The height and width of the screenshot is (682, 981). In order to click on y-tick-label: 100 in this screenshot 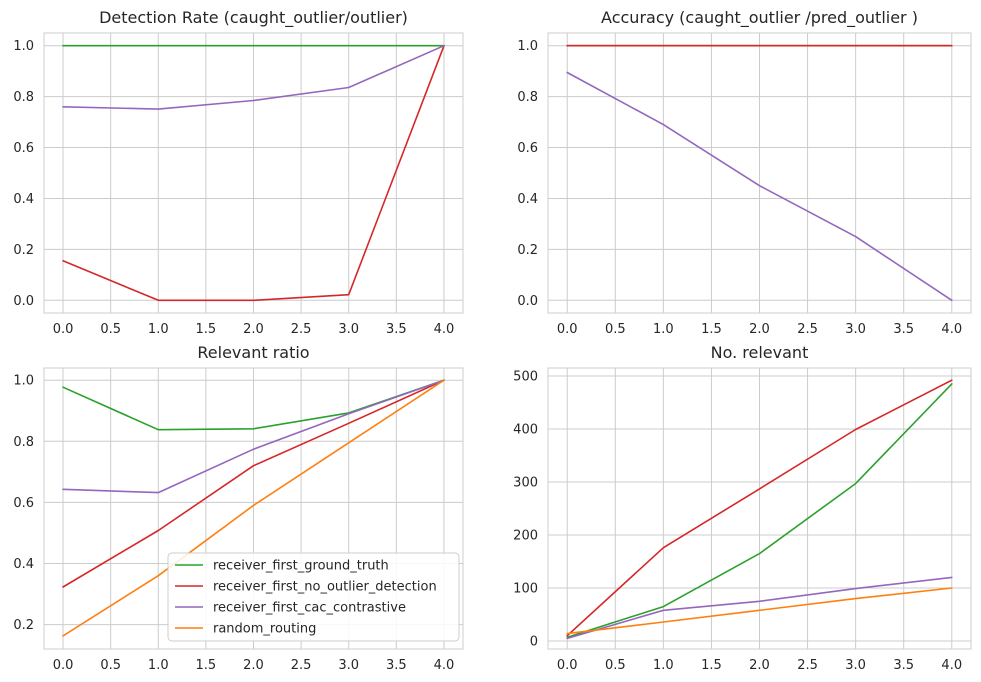, I will do `click(525, 589)`.